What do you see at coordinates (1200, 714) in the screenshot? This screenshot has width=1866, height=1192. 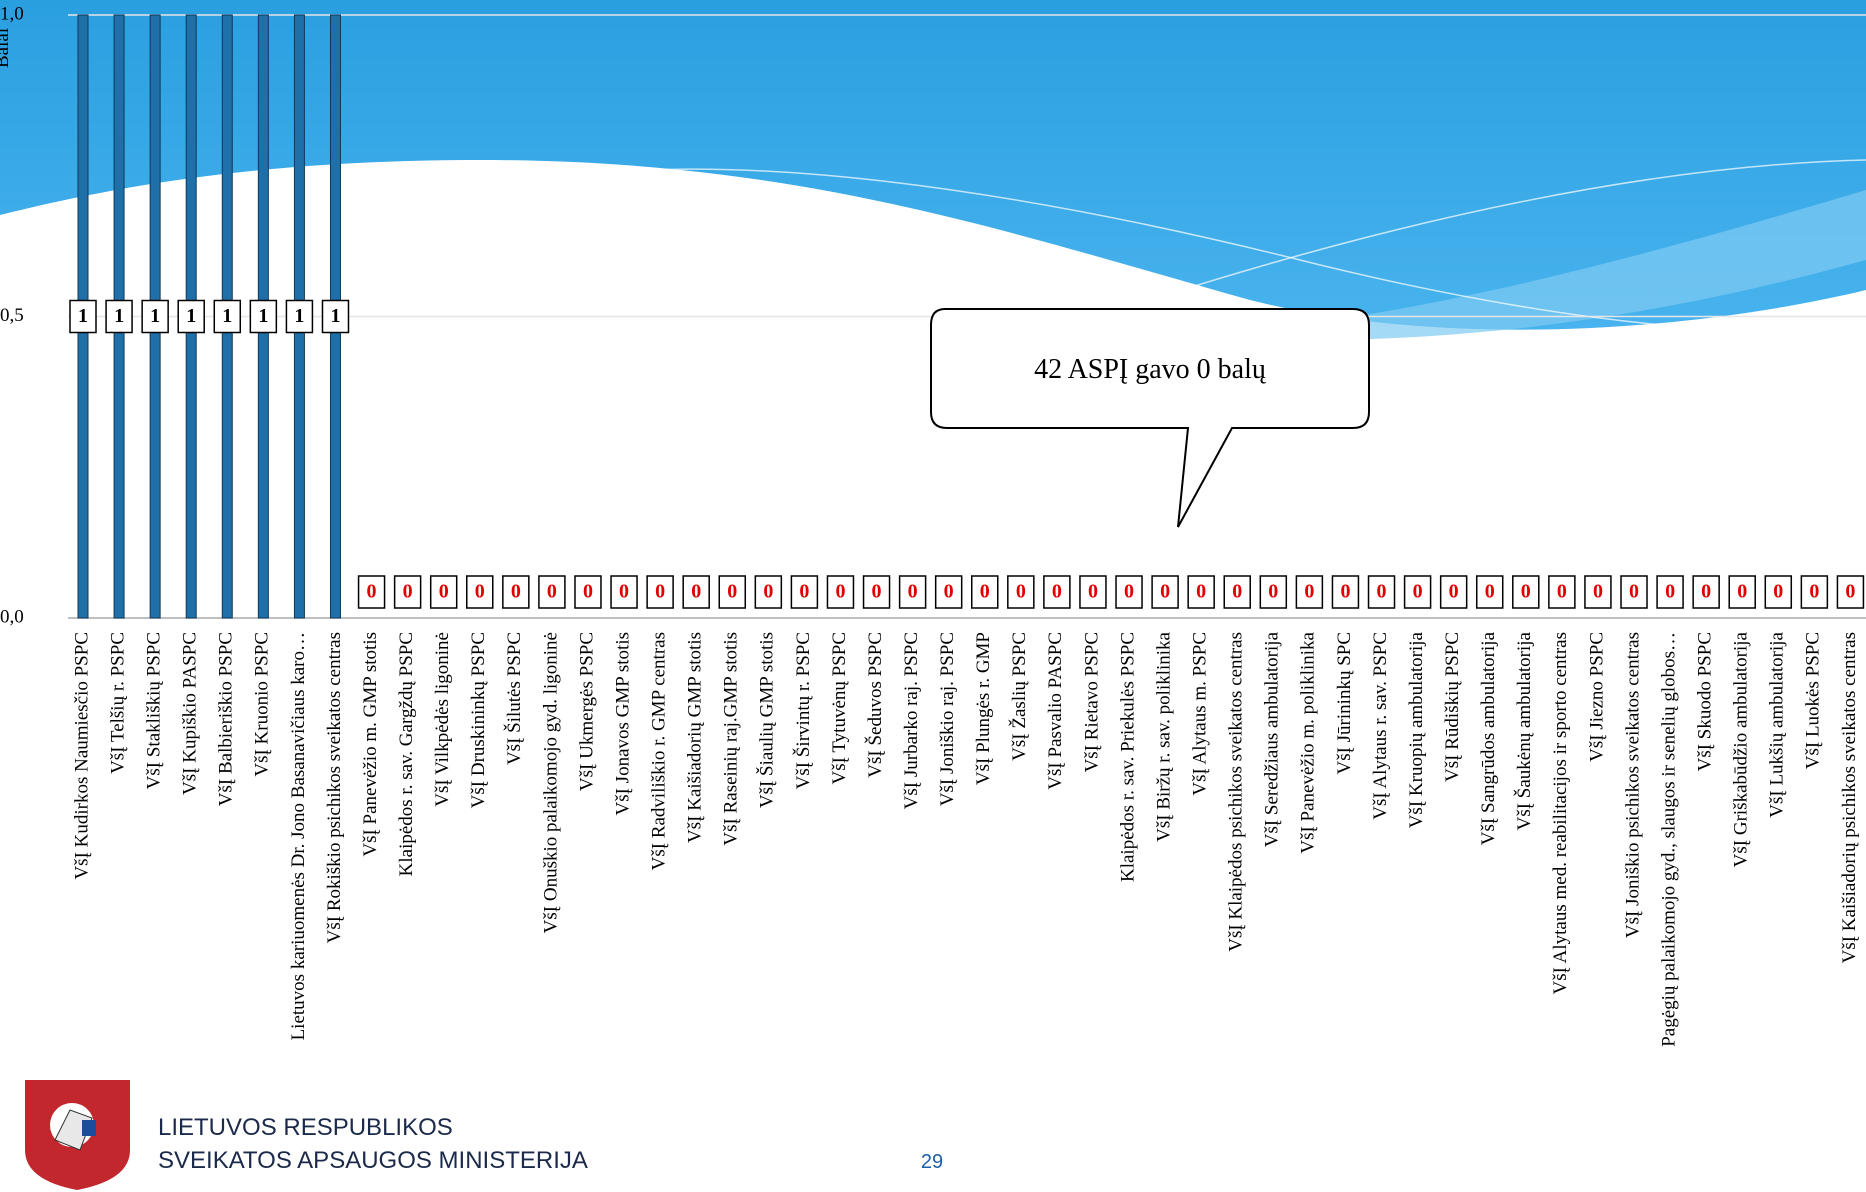 I see `x-tick-label: VšĮ Alytaus m. PSPC` at bounding box center [1200, 714].